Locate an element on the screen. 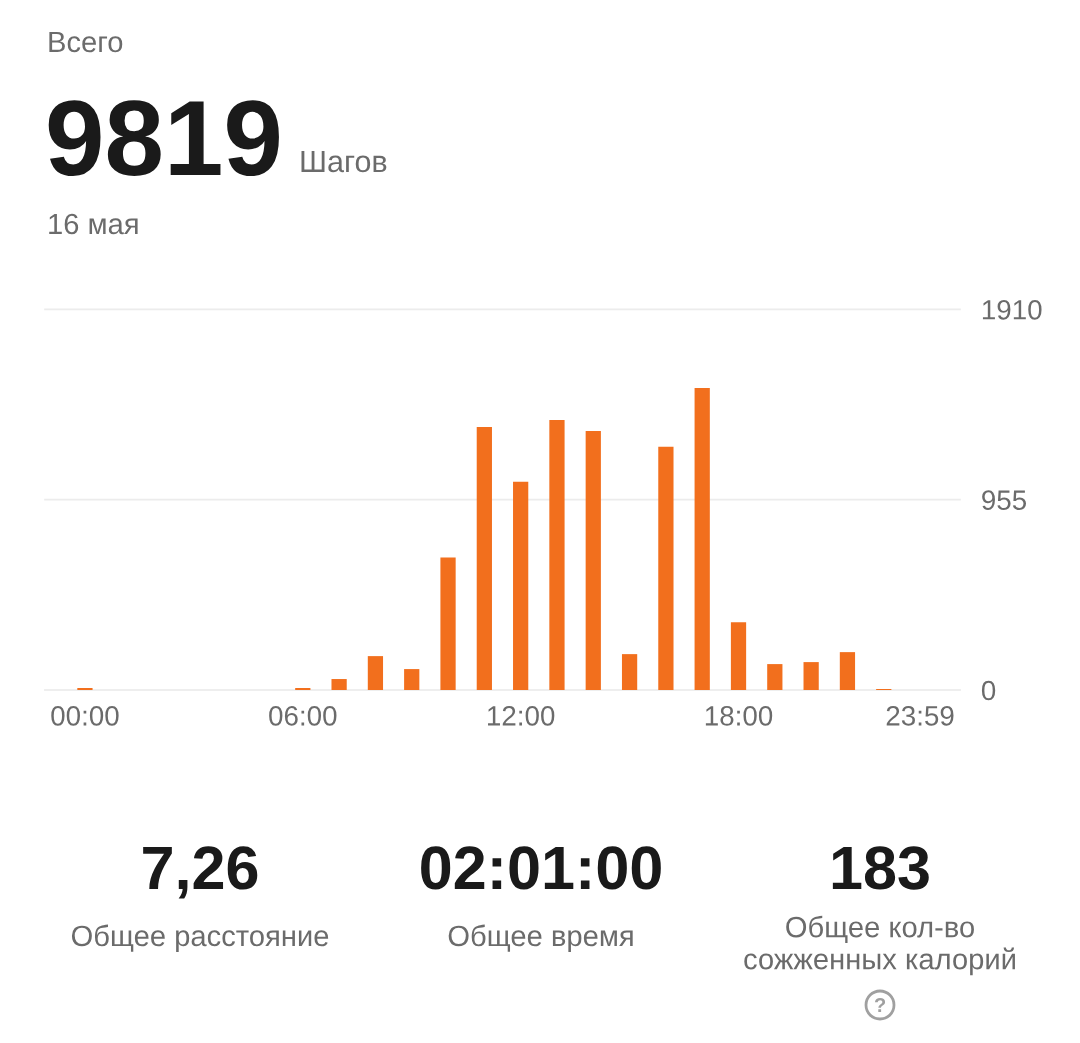 This screenshot has width=1080, height=1043. x-tick-label: 00:00 is located at coordinates (85, 716).